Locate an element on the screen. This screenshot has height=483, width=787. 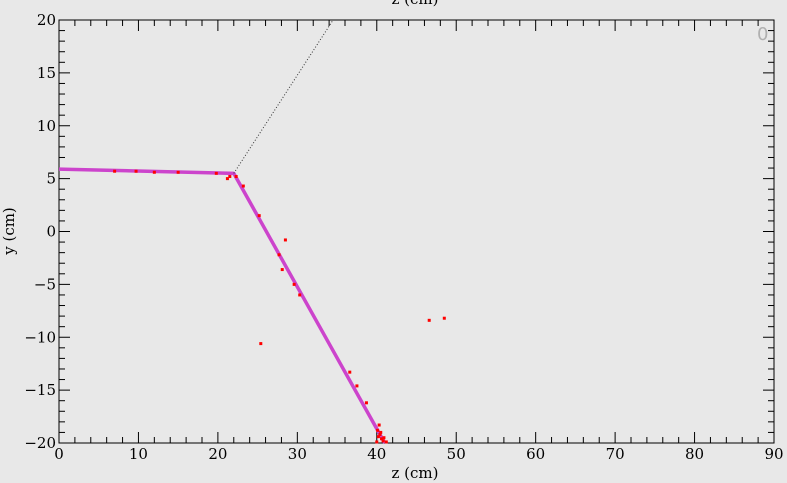
y-tick-label: 5 is located at coordinates (51, 179).